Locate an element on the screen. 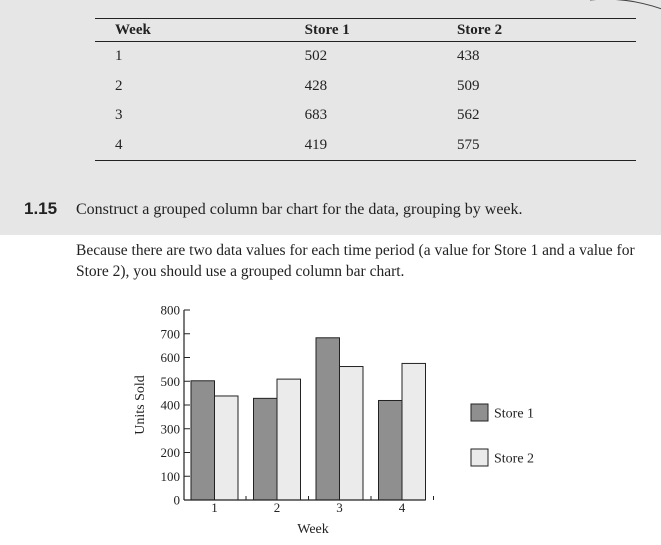 This screenshot has height=545, width=661. cell-store-2: 438 is located at coordinates (468, 56).